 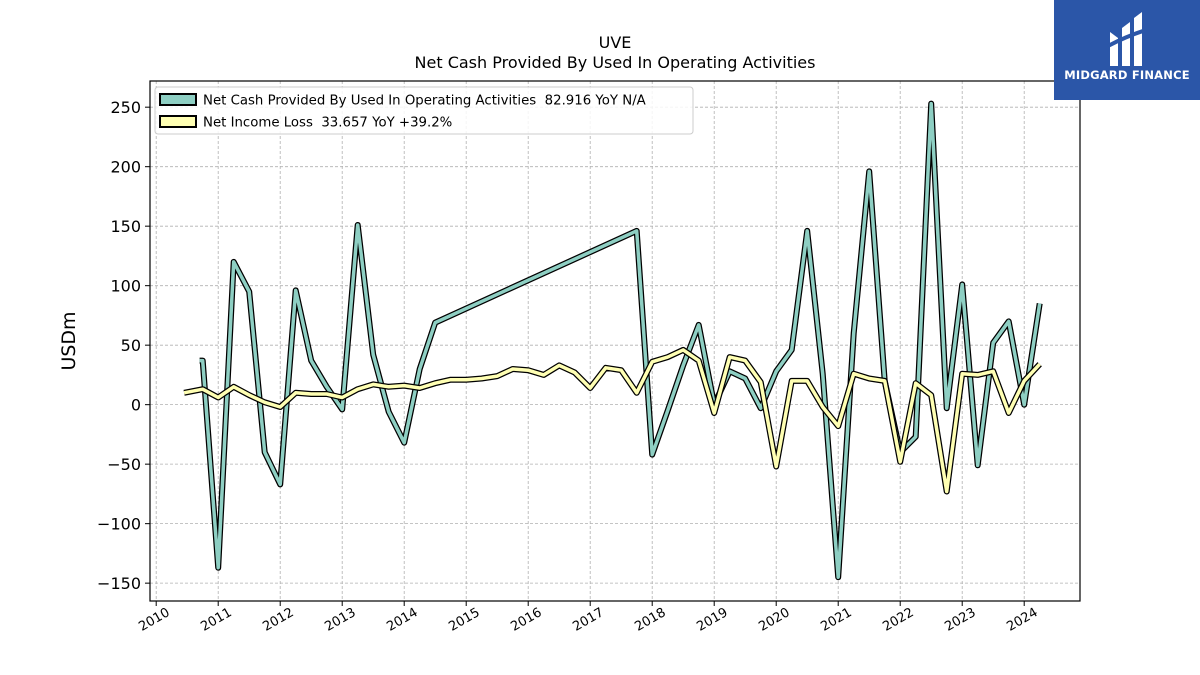 I want to click on legend-swatch-net-income, so click(x=178, y=121).